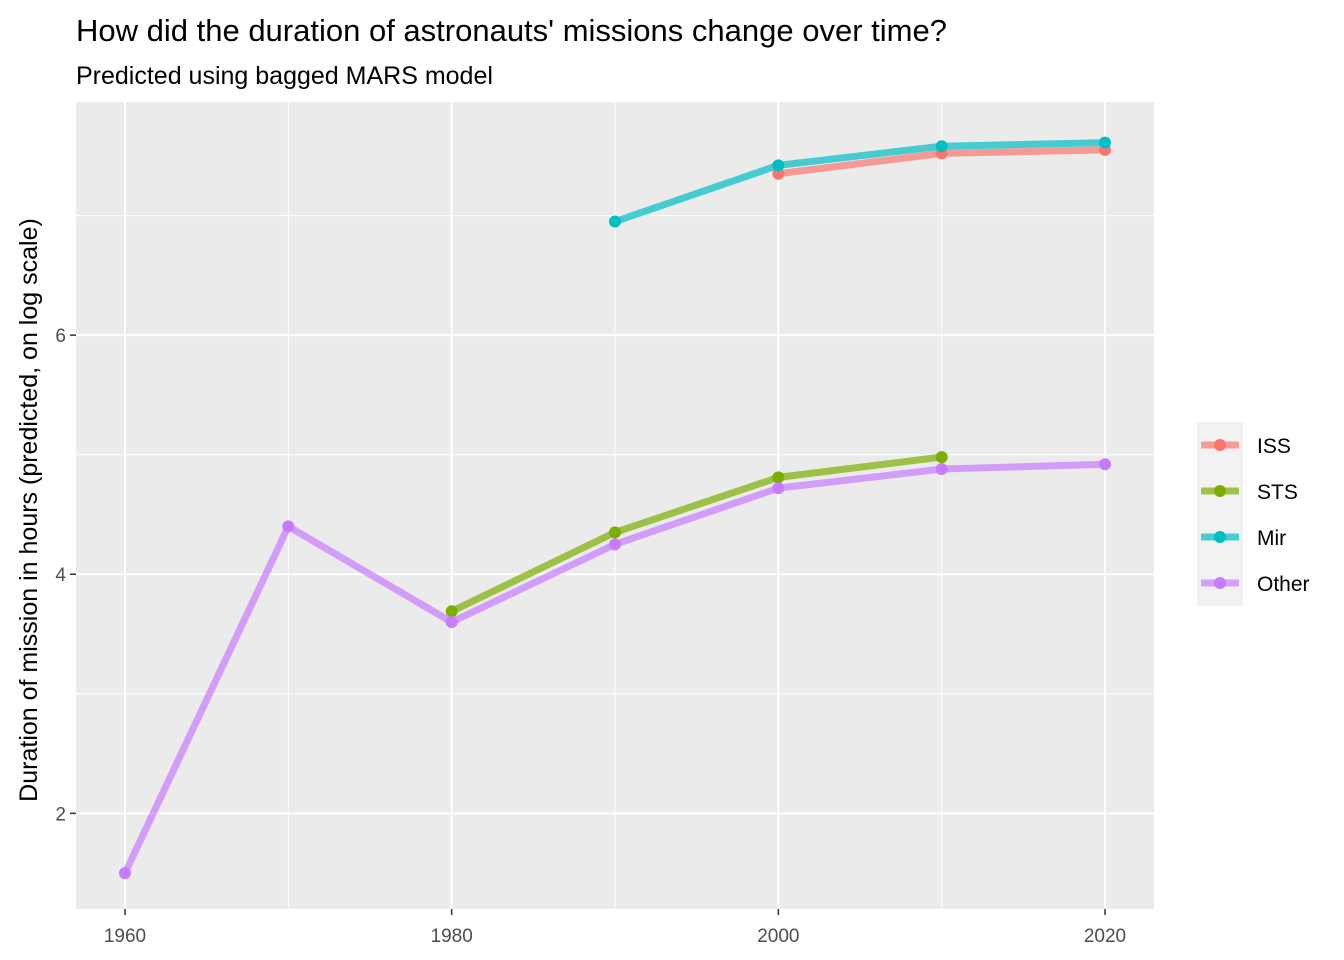 This screenshot has width=1344, height=960. Describe the element at coordinates (125, 936) in the screenshot. I see `x-tick-label: 1960` at that location.